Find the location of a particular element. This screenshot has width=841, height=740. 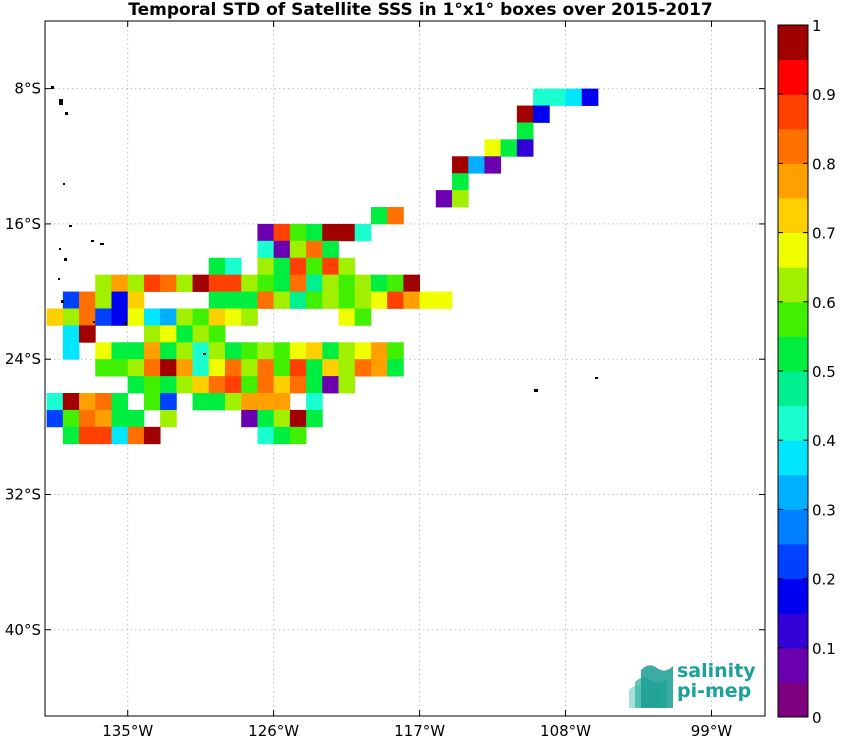

colorbar-tick-label: 0.3 is located at coordinates (824, 510).